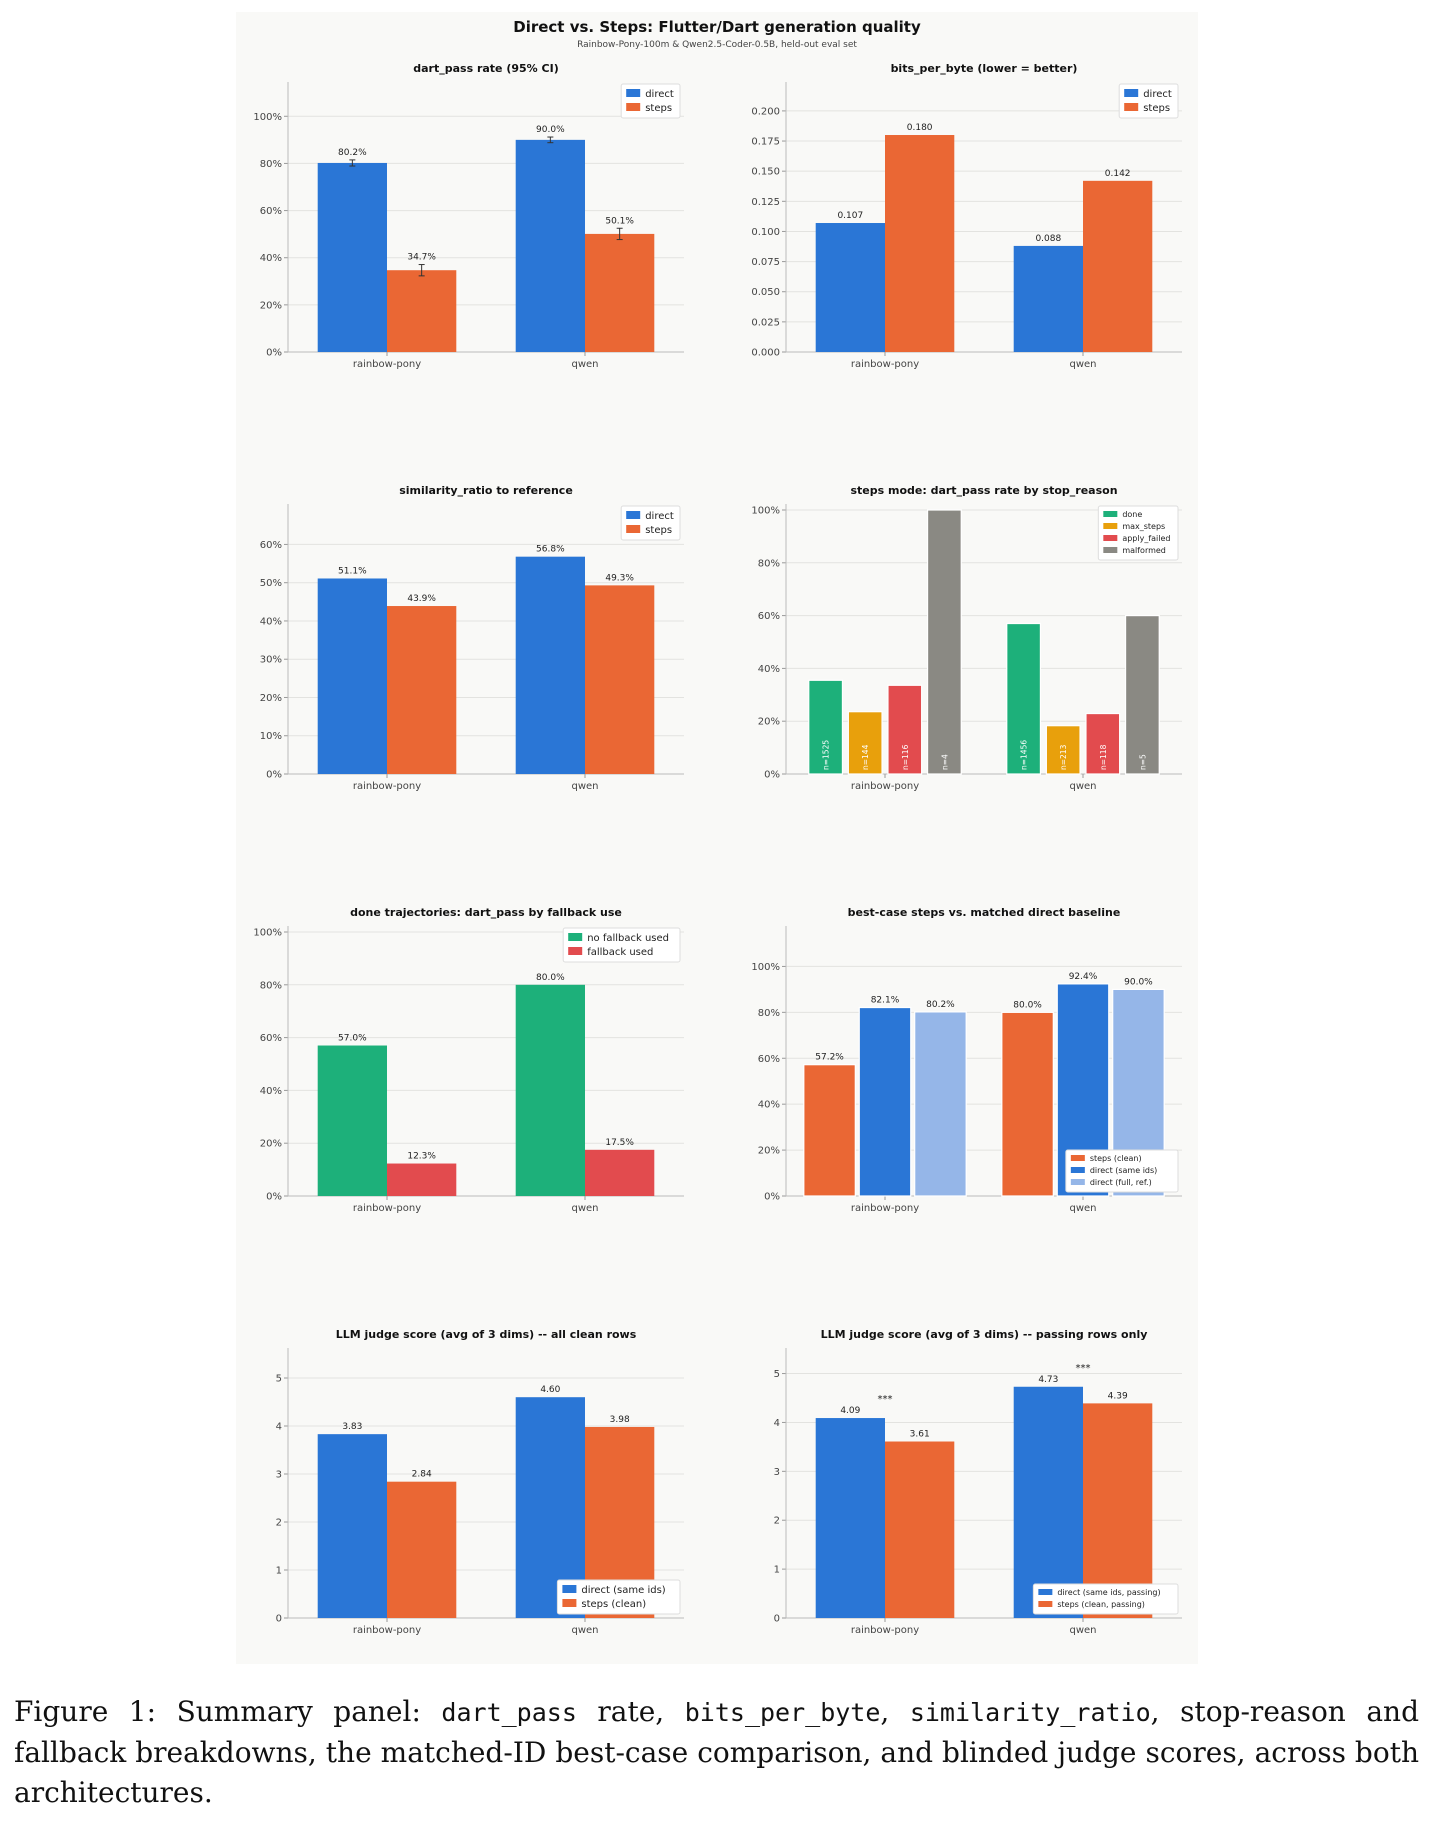 This screenshot has height=1829, width=1435. What do you see at coordinates (271, 698) in the screenshot?
I see `y-tick-label: 20%` at bounding box center [271, 698].